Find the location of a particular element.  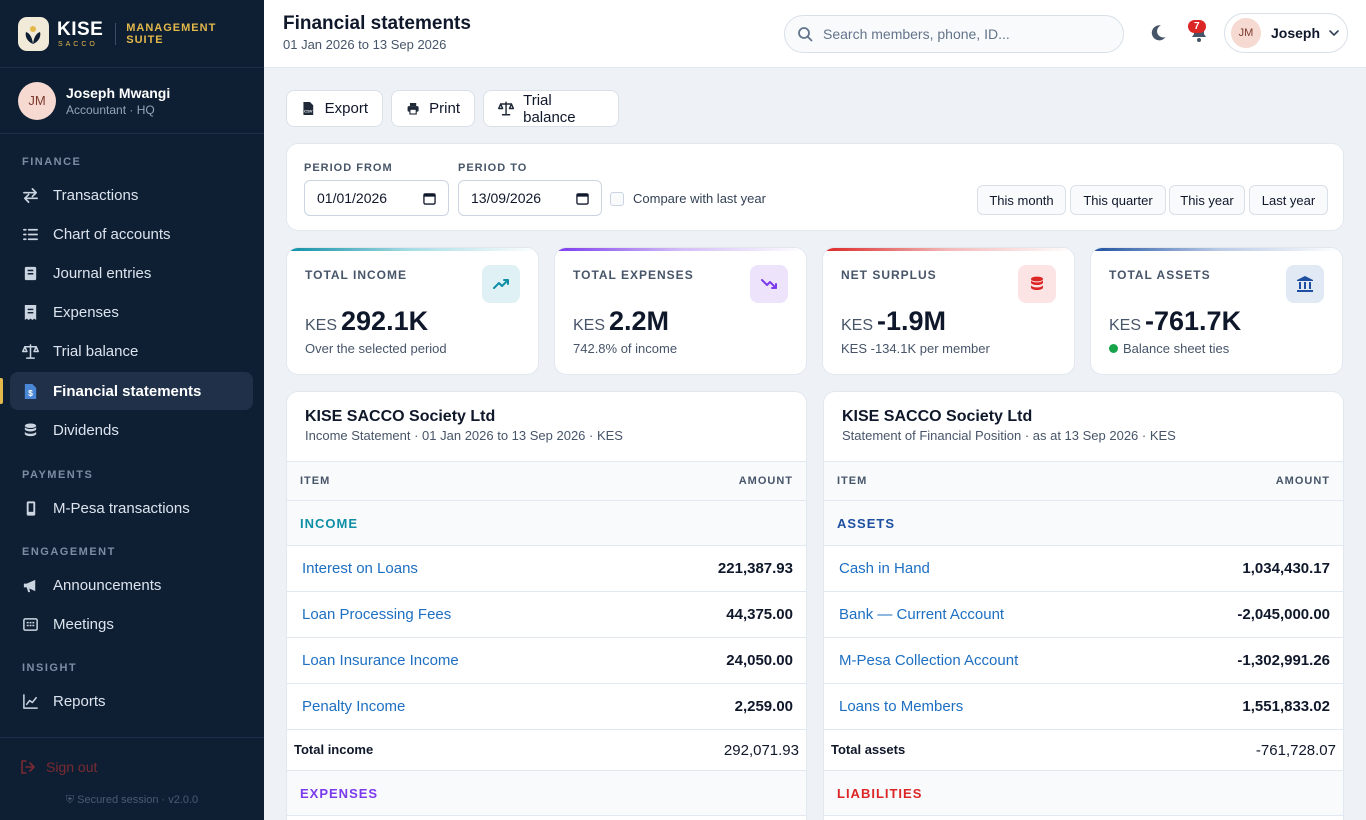

brand-name: KISE SACCO is located at coordinates (80, 34).